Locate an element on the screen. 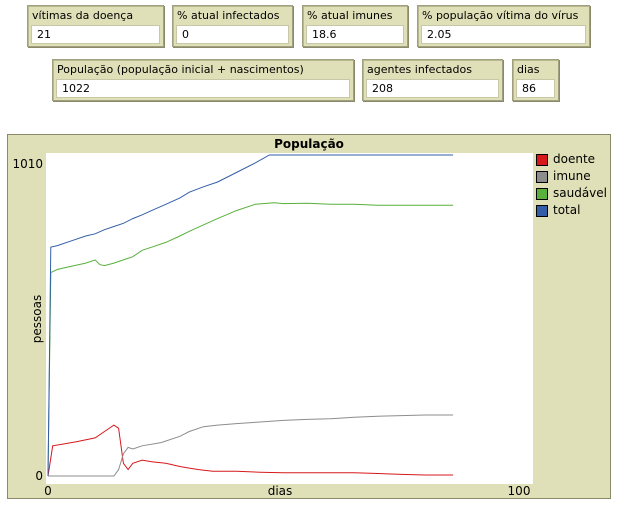 This screenshot has width=621, height=505. monitor-atual-imunes: % atual imunes 18.6 is located at coordinates (355, 26).